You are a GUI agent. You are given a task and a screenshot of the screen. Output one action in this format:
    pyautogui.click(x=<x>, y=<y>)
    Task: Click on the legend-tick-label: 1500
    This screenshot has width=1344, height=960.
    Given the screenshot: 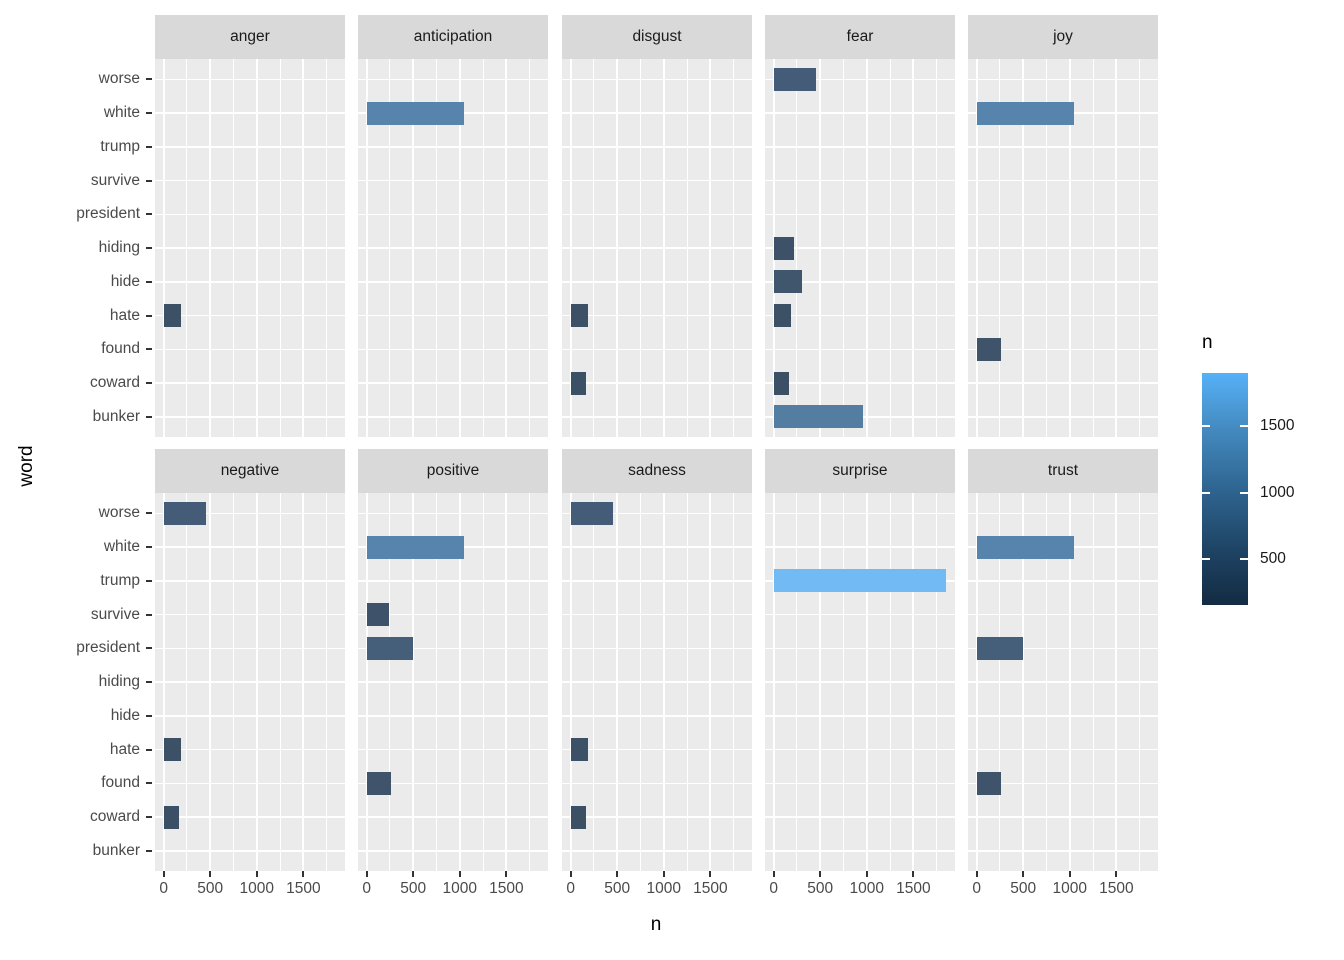 What is the action you would take?
    pyautogui.click(x=1277, y=425)
    